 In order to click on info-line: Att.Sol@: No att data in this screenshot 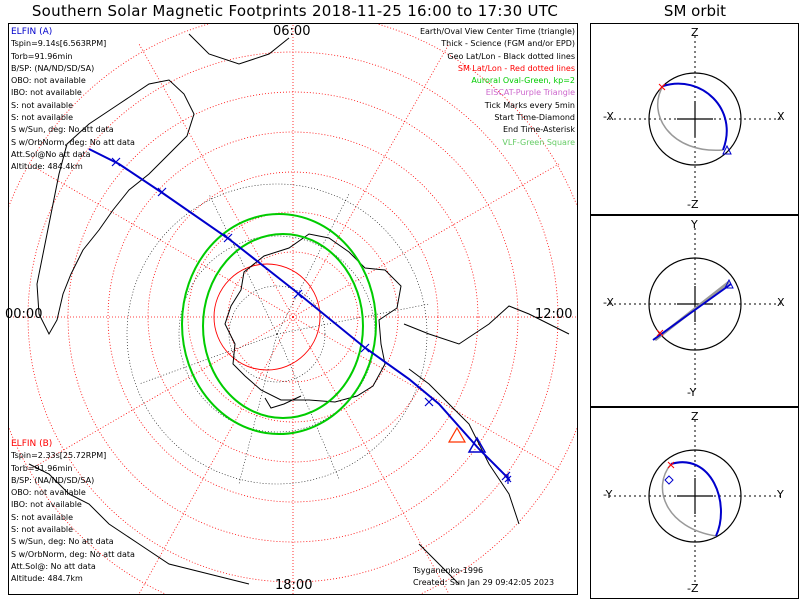, I will do `click(53, 566)`.